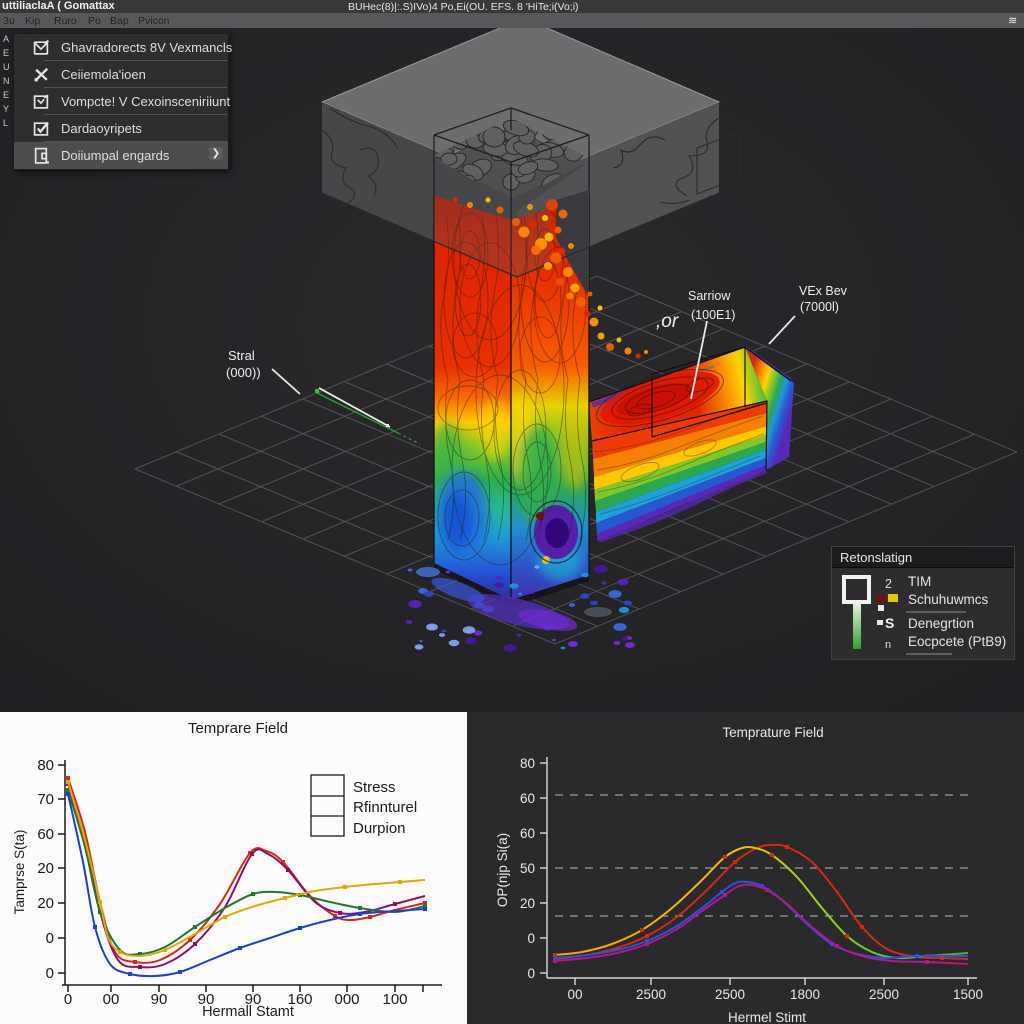 The image size is (1024, 1024). What do you see at coordinates (19, 872) in the screenshot?
I see `svg-text: Tamprse S(ta)` at bounding box center [19, 872].